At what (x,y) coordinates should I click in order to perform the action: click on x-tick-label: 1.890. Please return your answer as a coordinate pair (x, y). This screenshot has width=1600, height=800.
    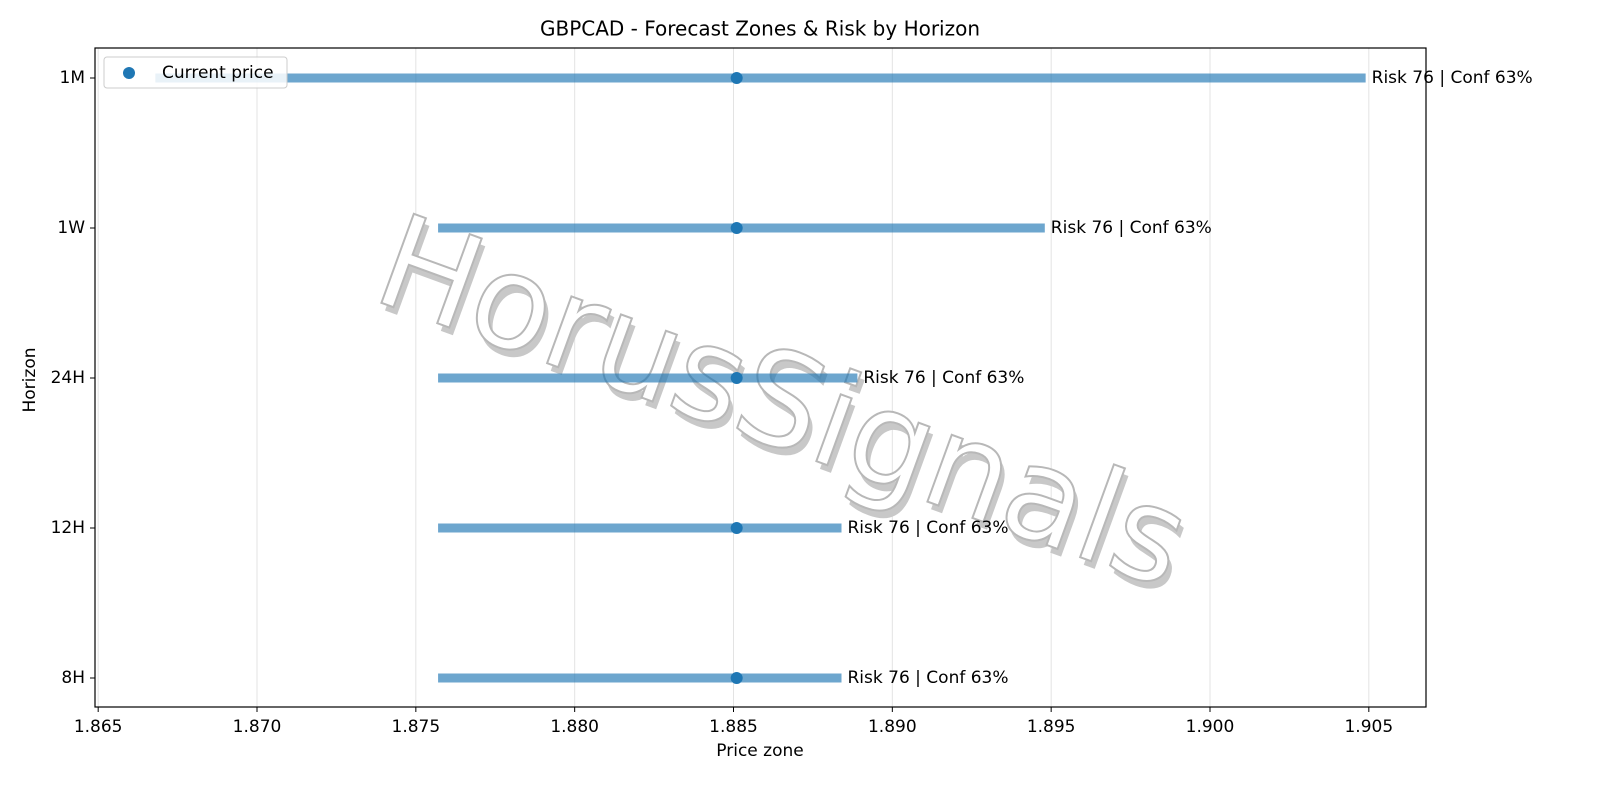
    Looking at the image, I should click on (892, 727).